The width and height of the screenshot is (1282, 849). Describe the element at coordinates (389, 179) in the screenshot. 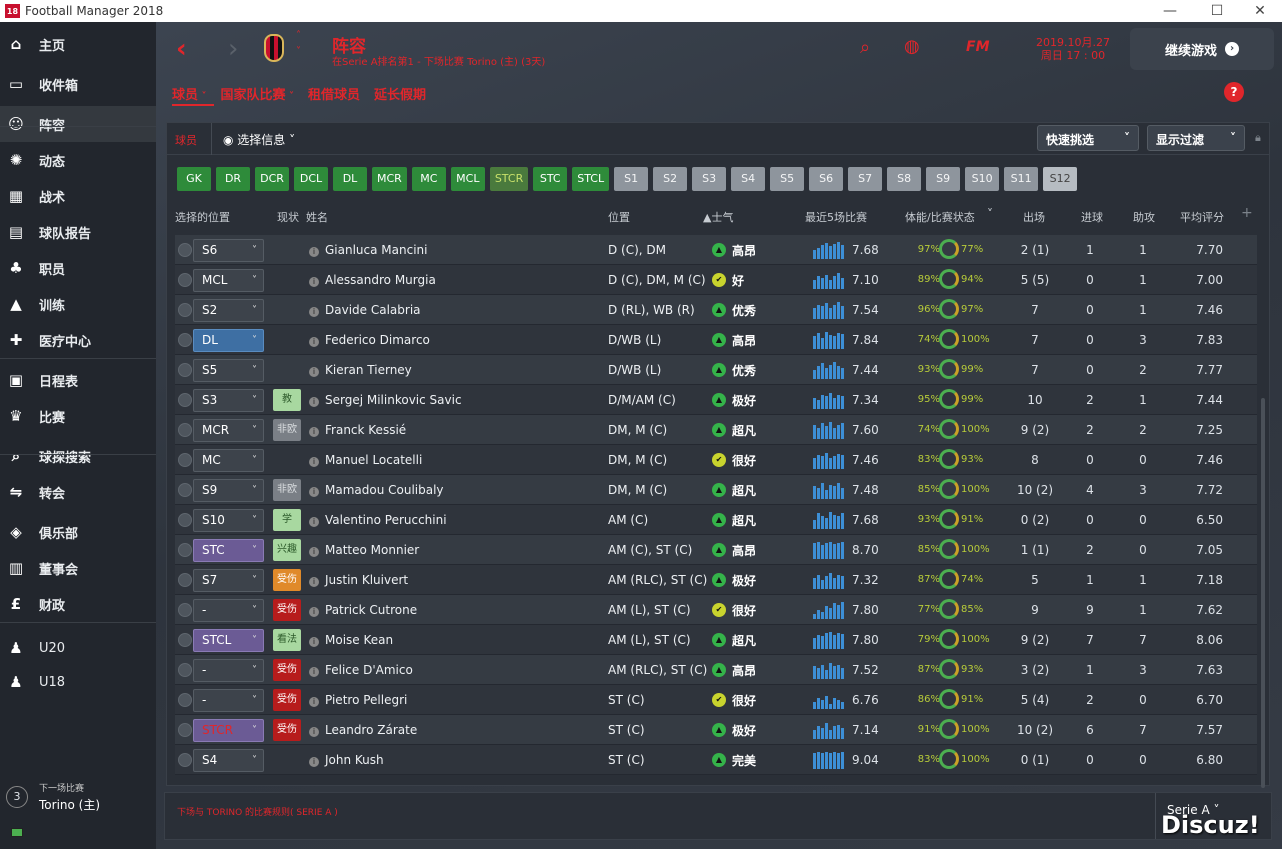

I see `position-chip: MCR` at that location.